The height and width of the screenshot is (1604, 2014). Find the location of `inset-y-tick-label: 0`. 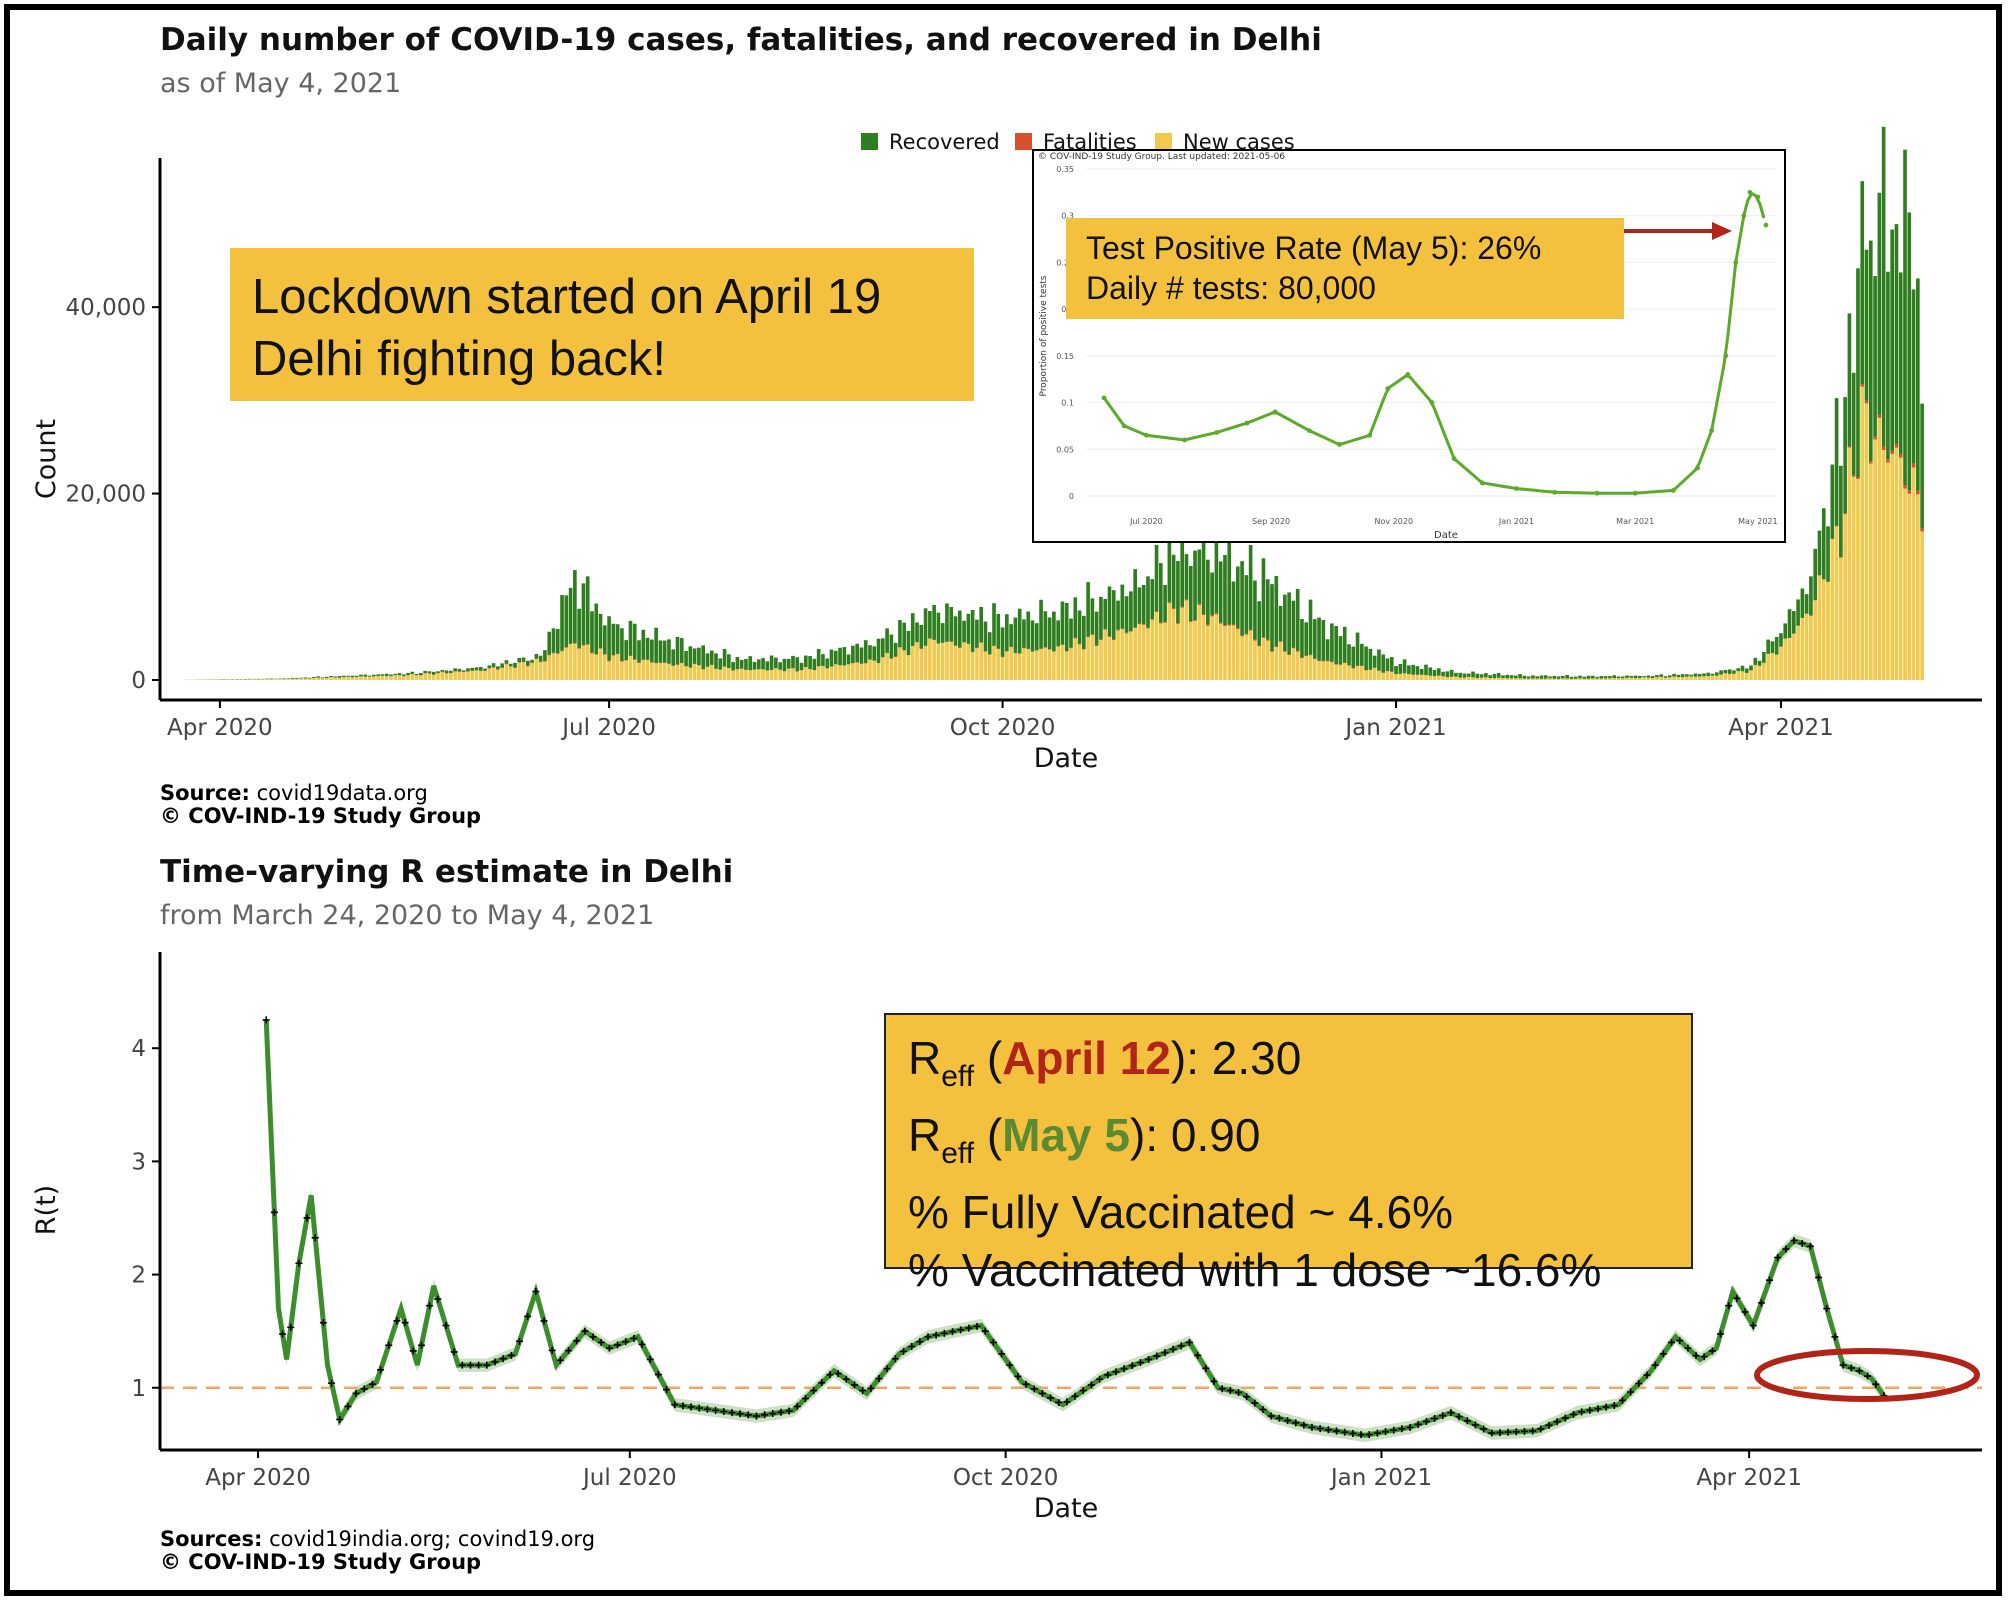

inset-y-tick-label: 0 is located at coordinates (1071, 496).